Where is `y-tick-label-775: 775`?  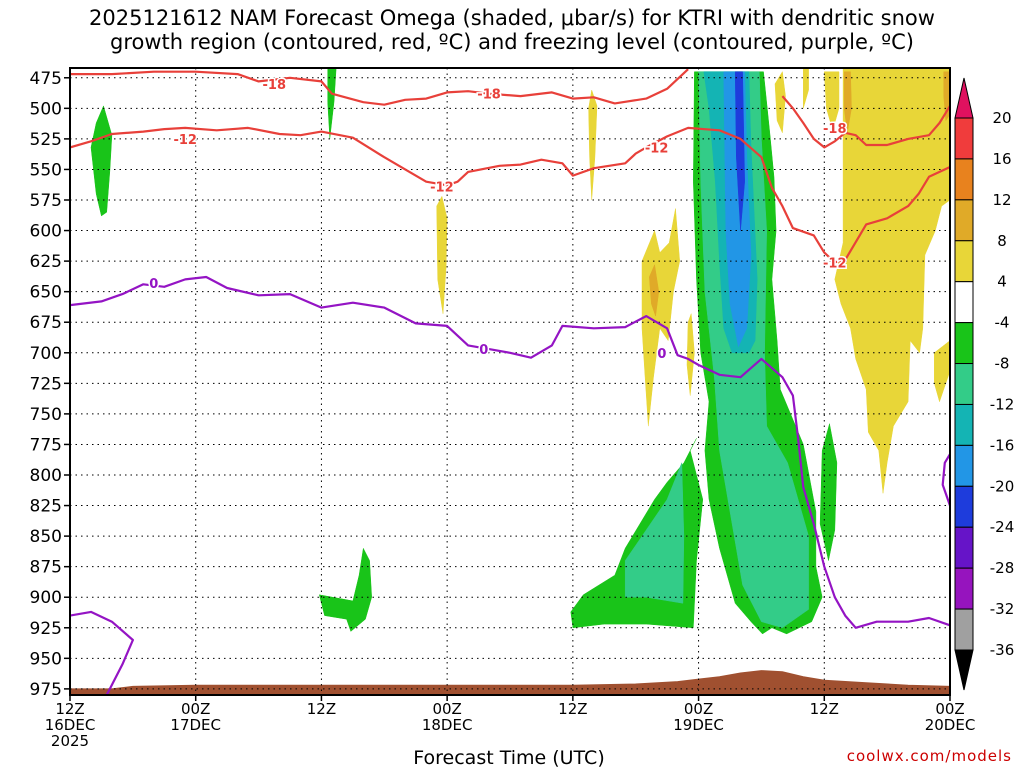
y-tick-label-775: 775 is located at coordinates (46, 445).